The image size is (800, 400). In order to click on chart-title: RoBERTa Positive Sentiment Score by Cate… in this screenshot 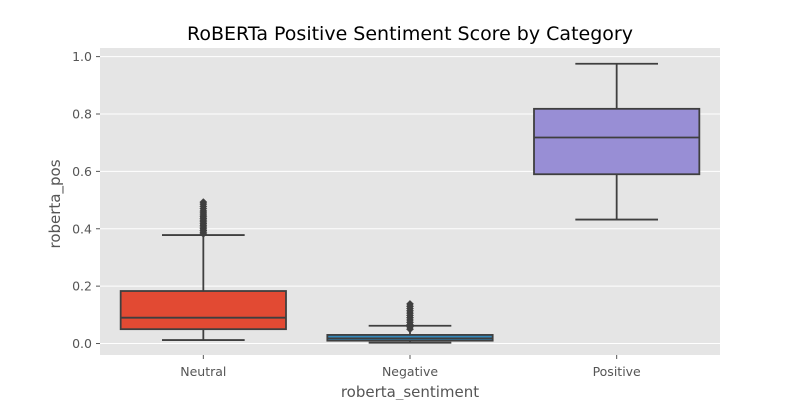, I will do `click(410, 34)`.